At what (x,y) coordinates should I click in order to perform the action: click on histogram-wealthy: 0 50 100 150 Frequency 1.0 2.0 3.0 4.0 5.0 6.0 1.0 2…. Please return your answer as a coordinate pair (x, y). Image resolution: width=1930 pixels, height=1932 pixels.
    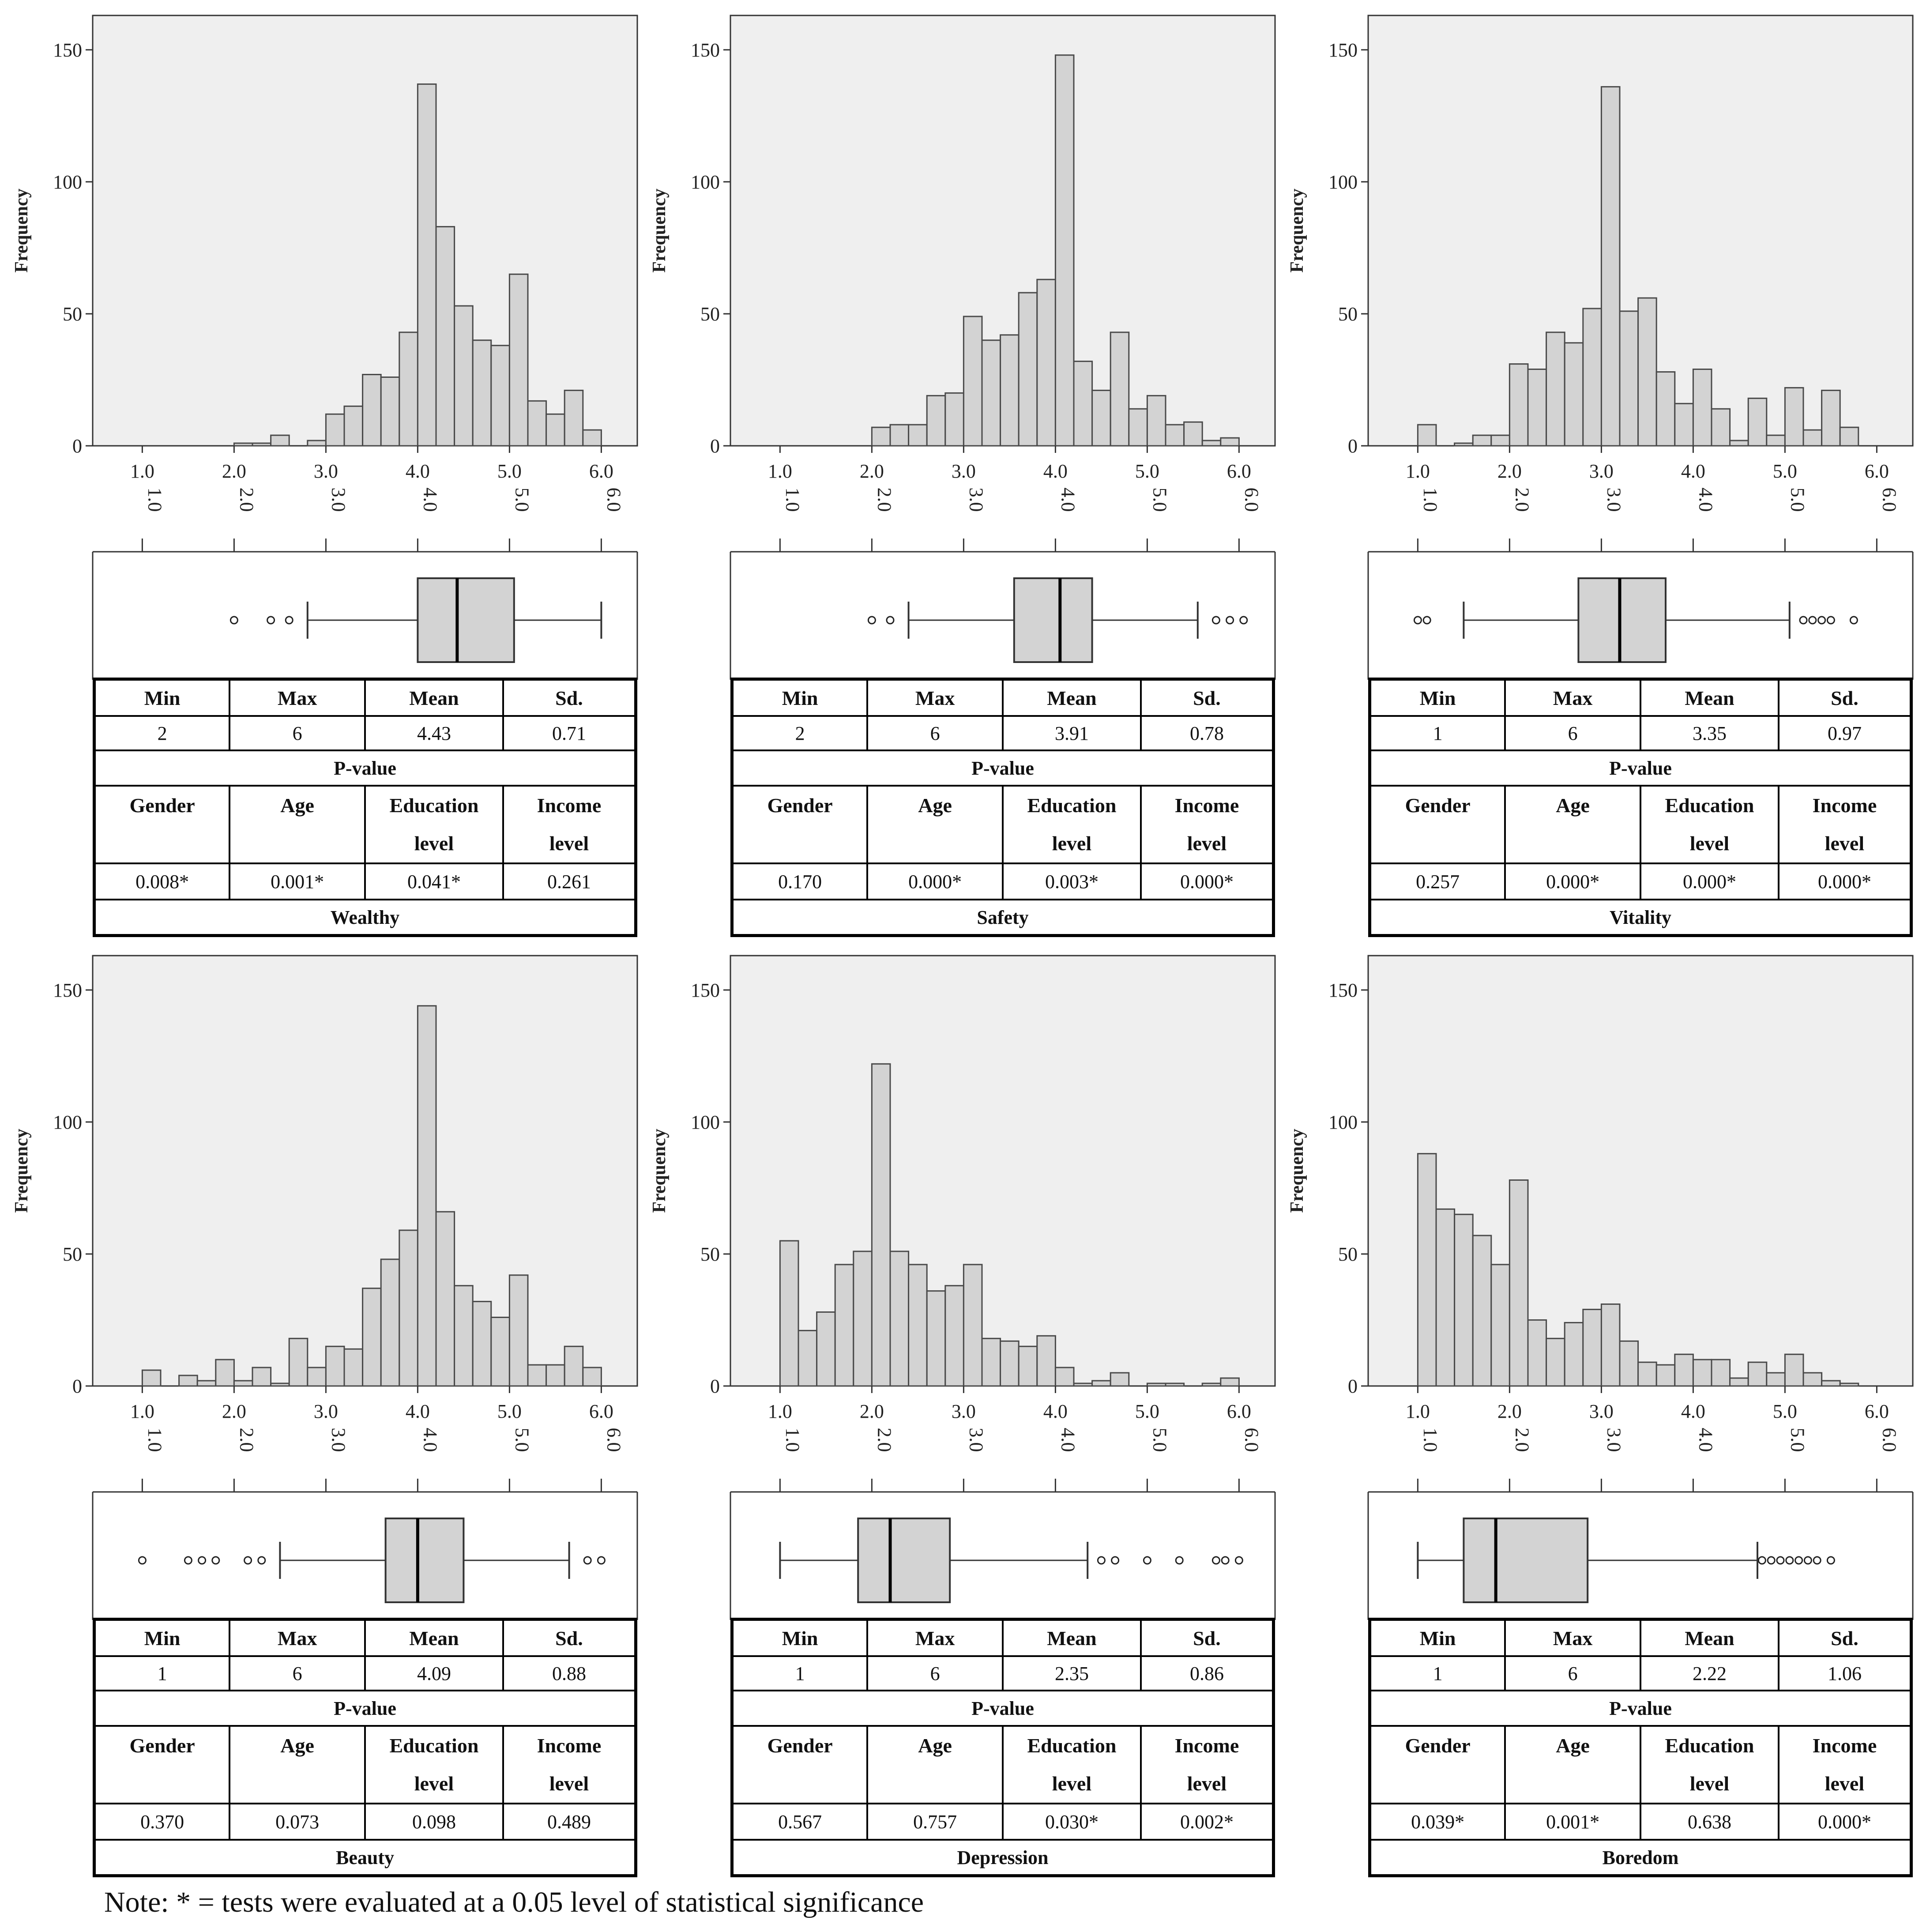
    Looking at the image, I should click on (324, 348).